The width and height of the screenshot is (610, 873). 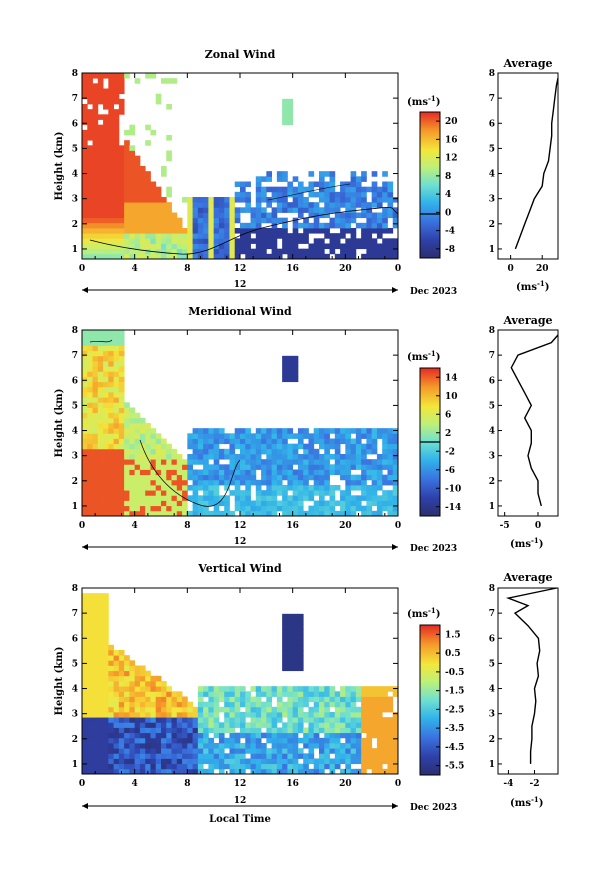 I want to click on average-unit: (ms-1), so click(x=532, y=286).